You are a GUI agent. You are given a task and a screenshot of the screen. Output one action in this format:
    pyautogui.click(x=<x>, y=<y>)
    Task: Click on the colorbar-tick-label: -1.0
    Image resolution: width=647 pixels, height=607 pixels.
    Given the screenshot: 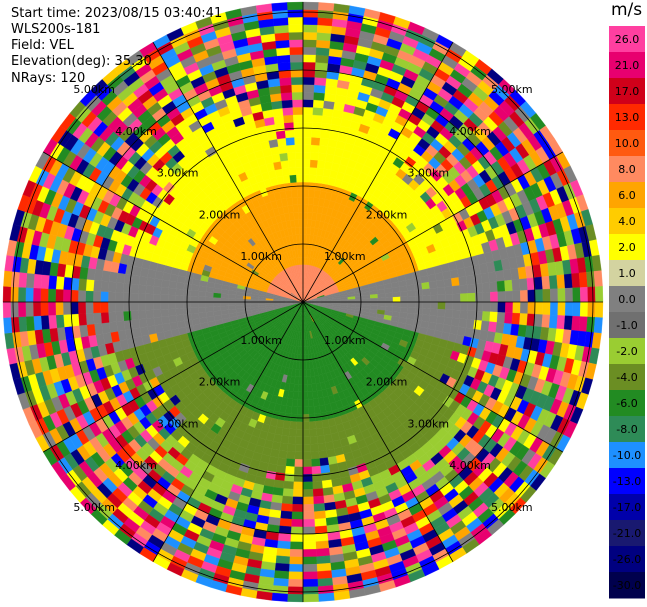 What is the action you would take?
    pyautogui.click(x=626, y=325)
    